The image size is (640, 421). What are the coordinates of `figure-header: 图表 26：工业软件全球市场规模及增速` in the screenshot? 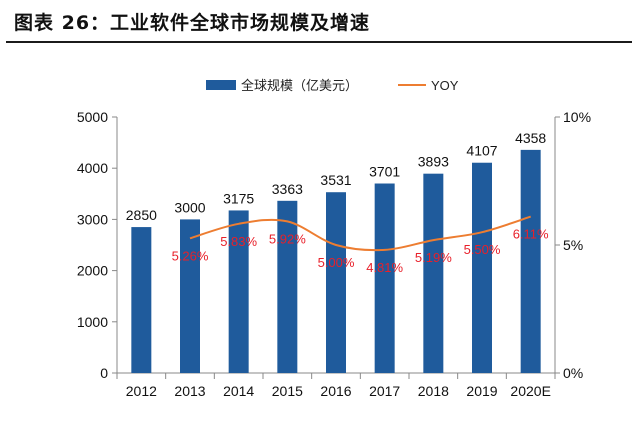 It's located at (320, 22).